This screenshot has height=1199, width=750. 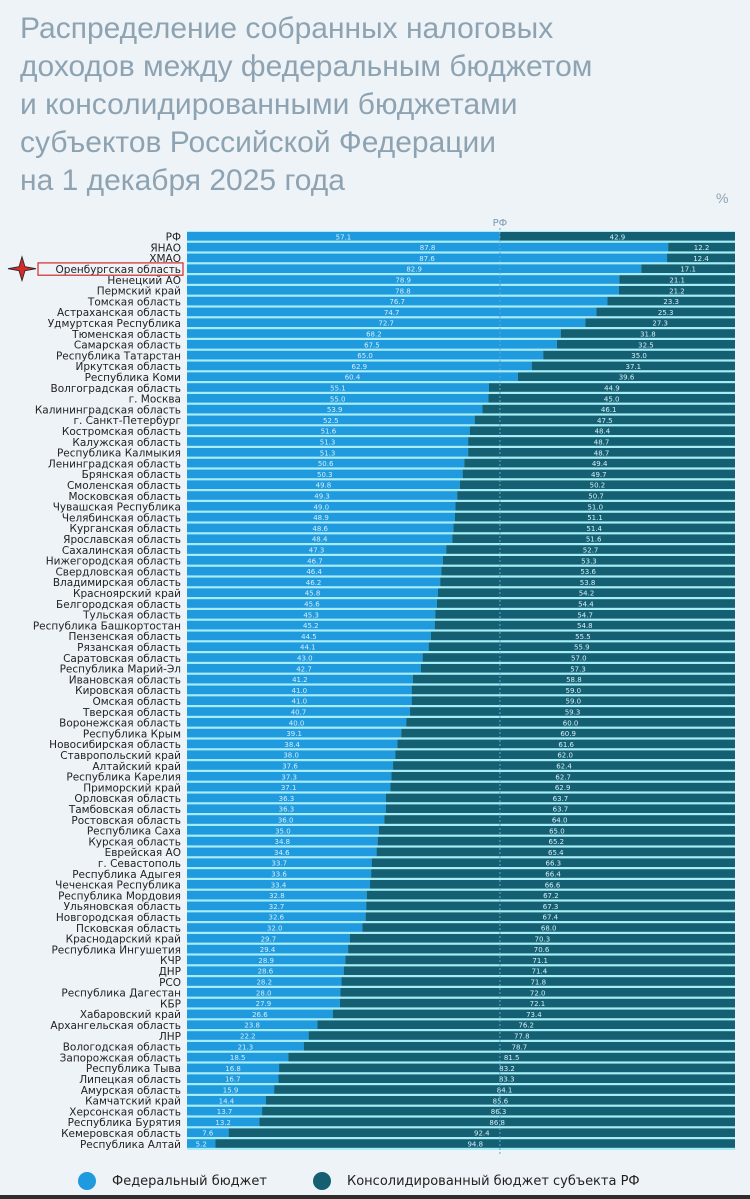 What do you see at coordinates (313, 594) in the screenshot?
I see `data-label-federal: 45.8` at bounding box center [313, 594].